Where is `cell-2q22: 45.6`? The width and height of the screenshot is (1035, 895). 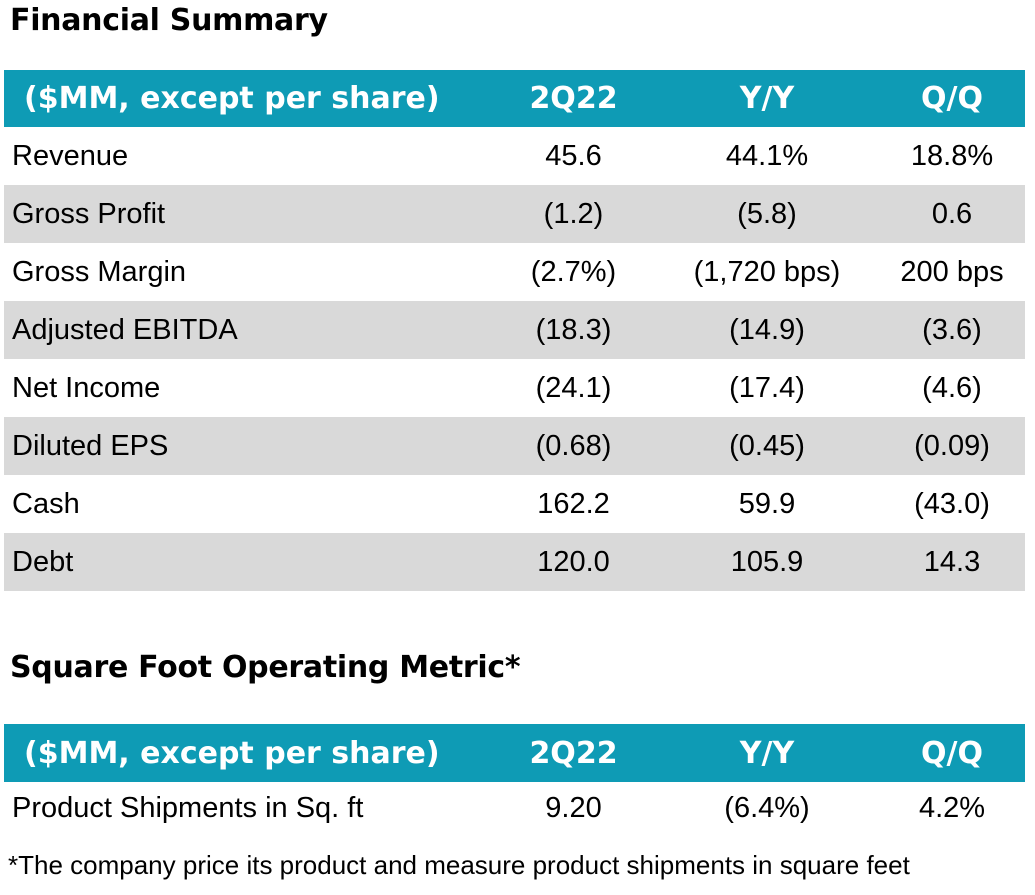 cell-2q22: 45.6 is located at coordinates (573, 155).